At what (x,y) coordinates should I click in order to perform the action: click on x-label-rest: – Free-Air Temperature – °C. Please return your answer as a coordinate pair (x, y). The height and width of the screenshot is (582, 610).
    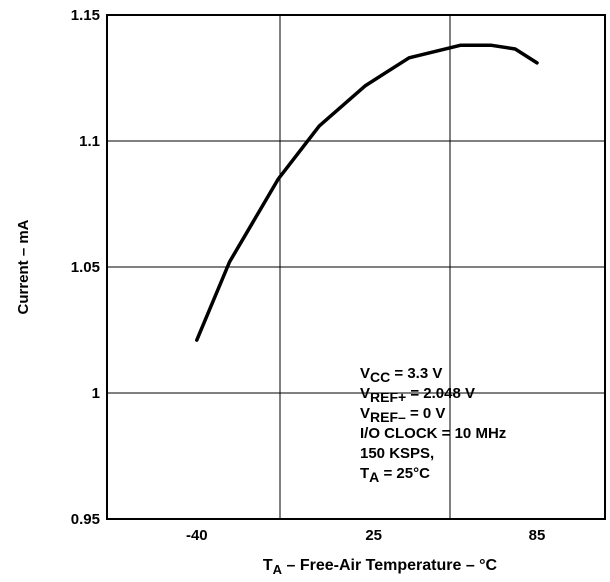
    Looking at the image, I should click on (390, 565).